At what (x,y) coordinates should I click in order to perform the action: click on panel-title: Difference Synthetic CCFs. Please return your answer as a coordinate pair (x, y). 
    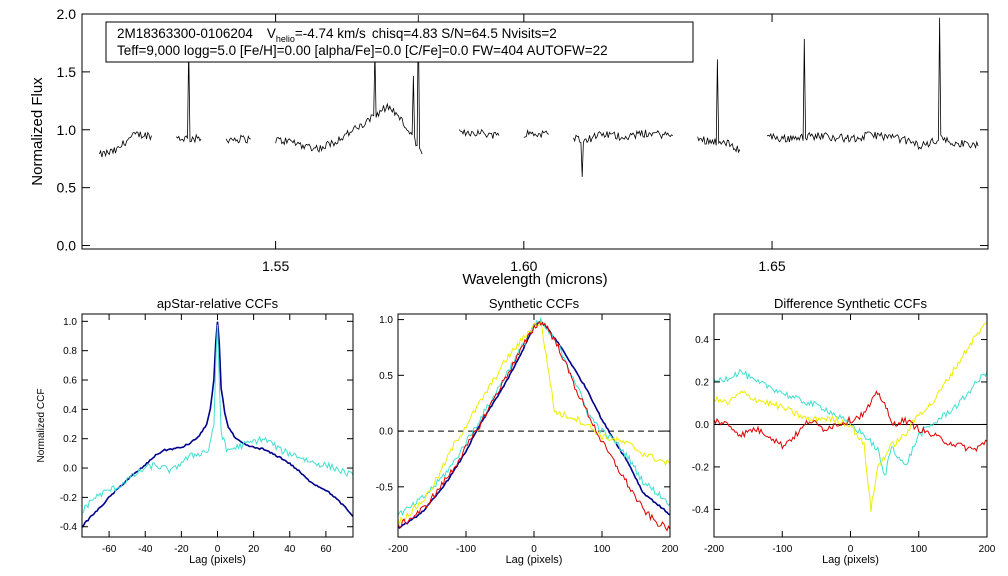
    Looking at the image, I should click on (850, 303).